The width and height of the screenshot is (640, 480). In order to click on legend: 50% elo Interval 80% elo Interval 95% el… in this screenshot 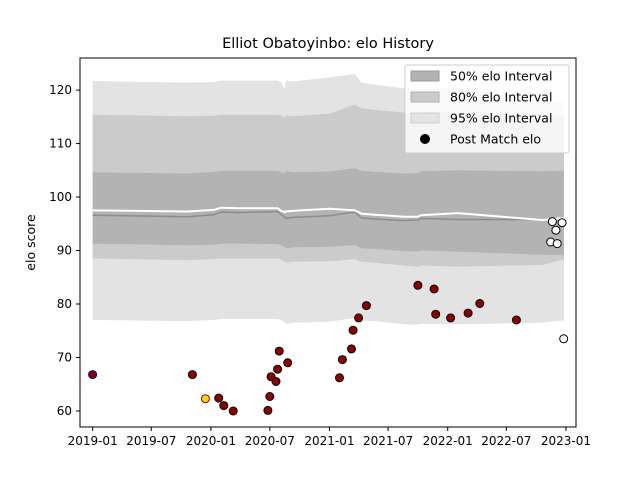, I will do `click(487, 109)`.